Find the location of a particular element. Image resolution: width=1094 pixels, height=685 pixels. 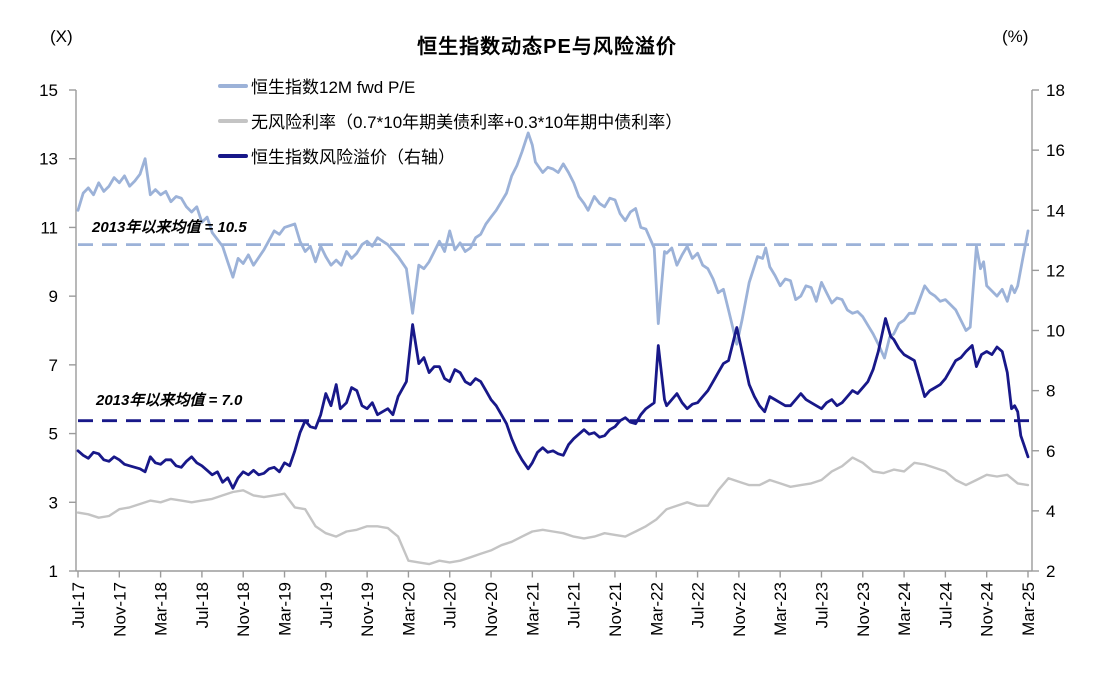

pe-mean-annotation: 2013年以来均值 = 10.5 is located at coordinates (169, 227).